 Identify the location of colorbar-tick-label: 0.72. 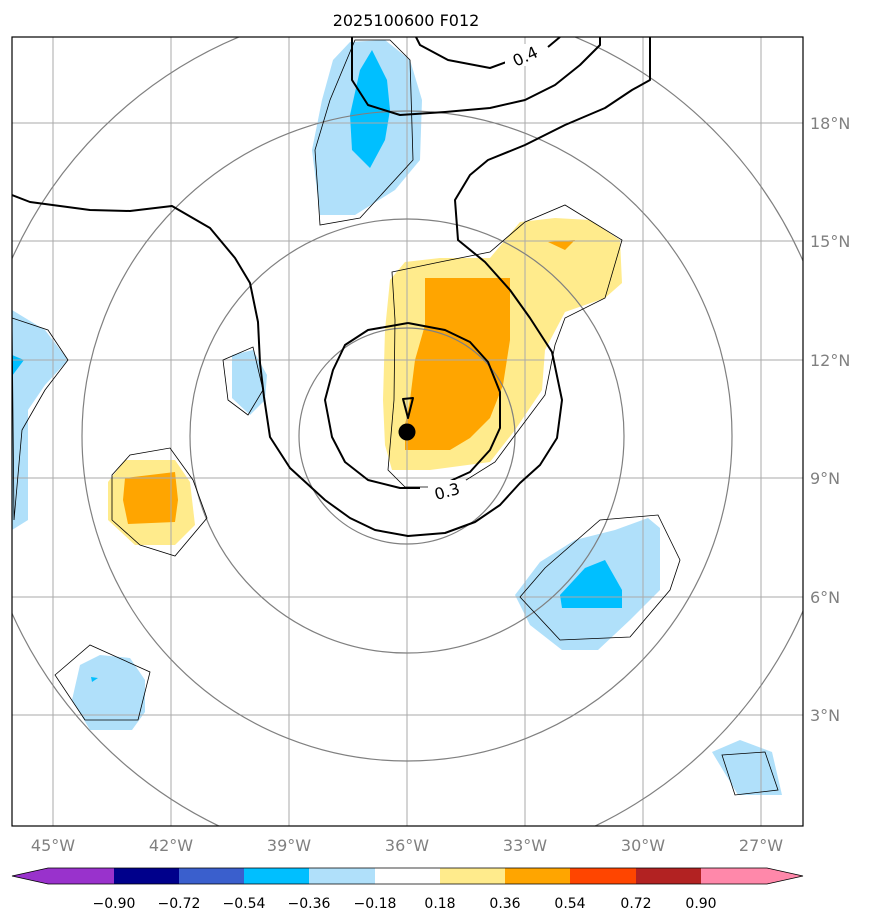
(635, 904).